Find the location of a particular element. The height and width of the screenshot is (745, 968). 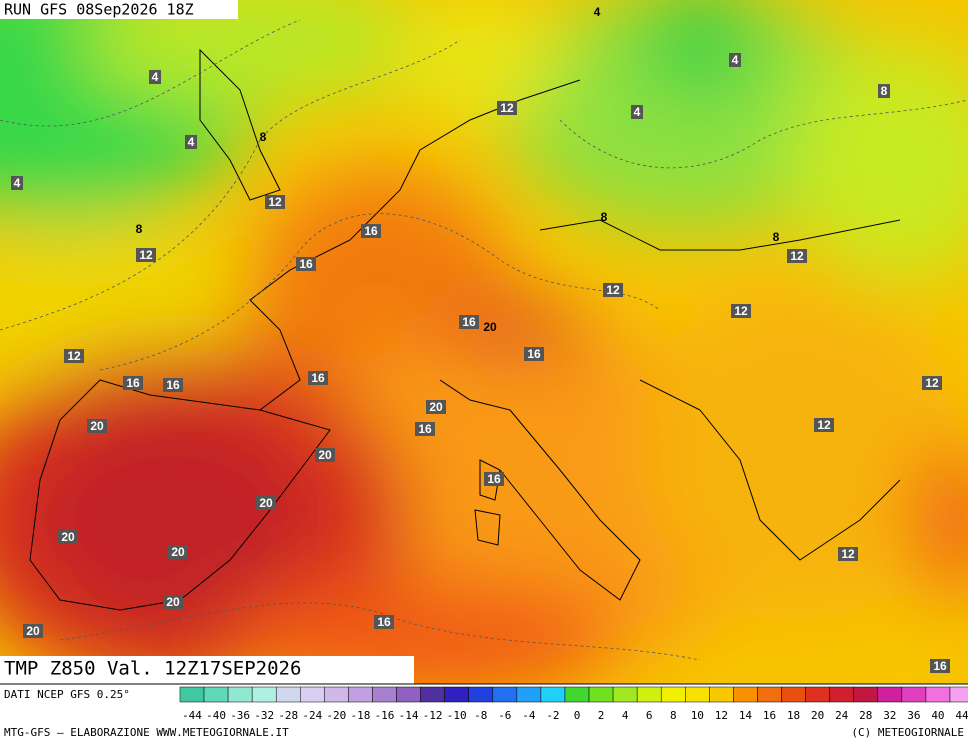

colorbar-tick-label: 4 is located at coordinates (625, 715).